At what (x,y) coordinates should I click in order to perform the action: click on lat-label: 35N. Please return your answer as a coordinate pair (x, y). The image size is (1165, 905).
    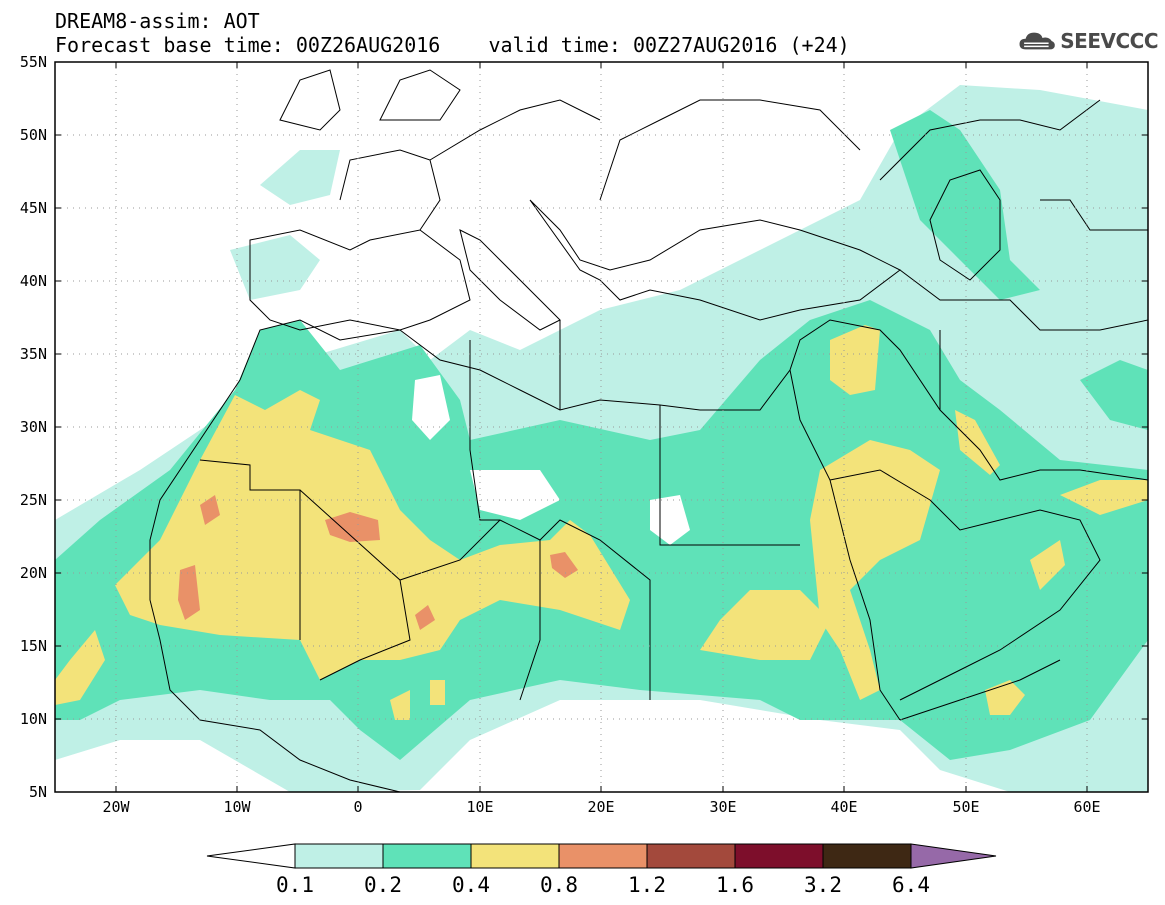
    Looking at the image, I should click on (33, 354).